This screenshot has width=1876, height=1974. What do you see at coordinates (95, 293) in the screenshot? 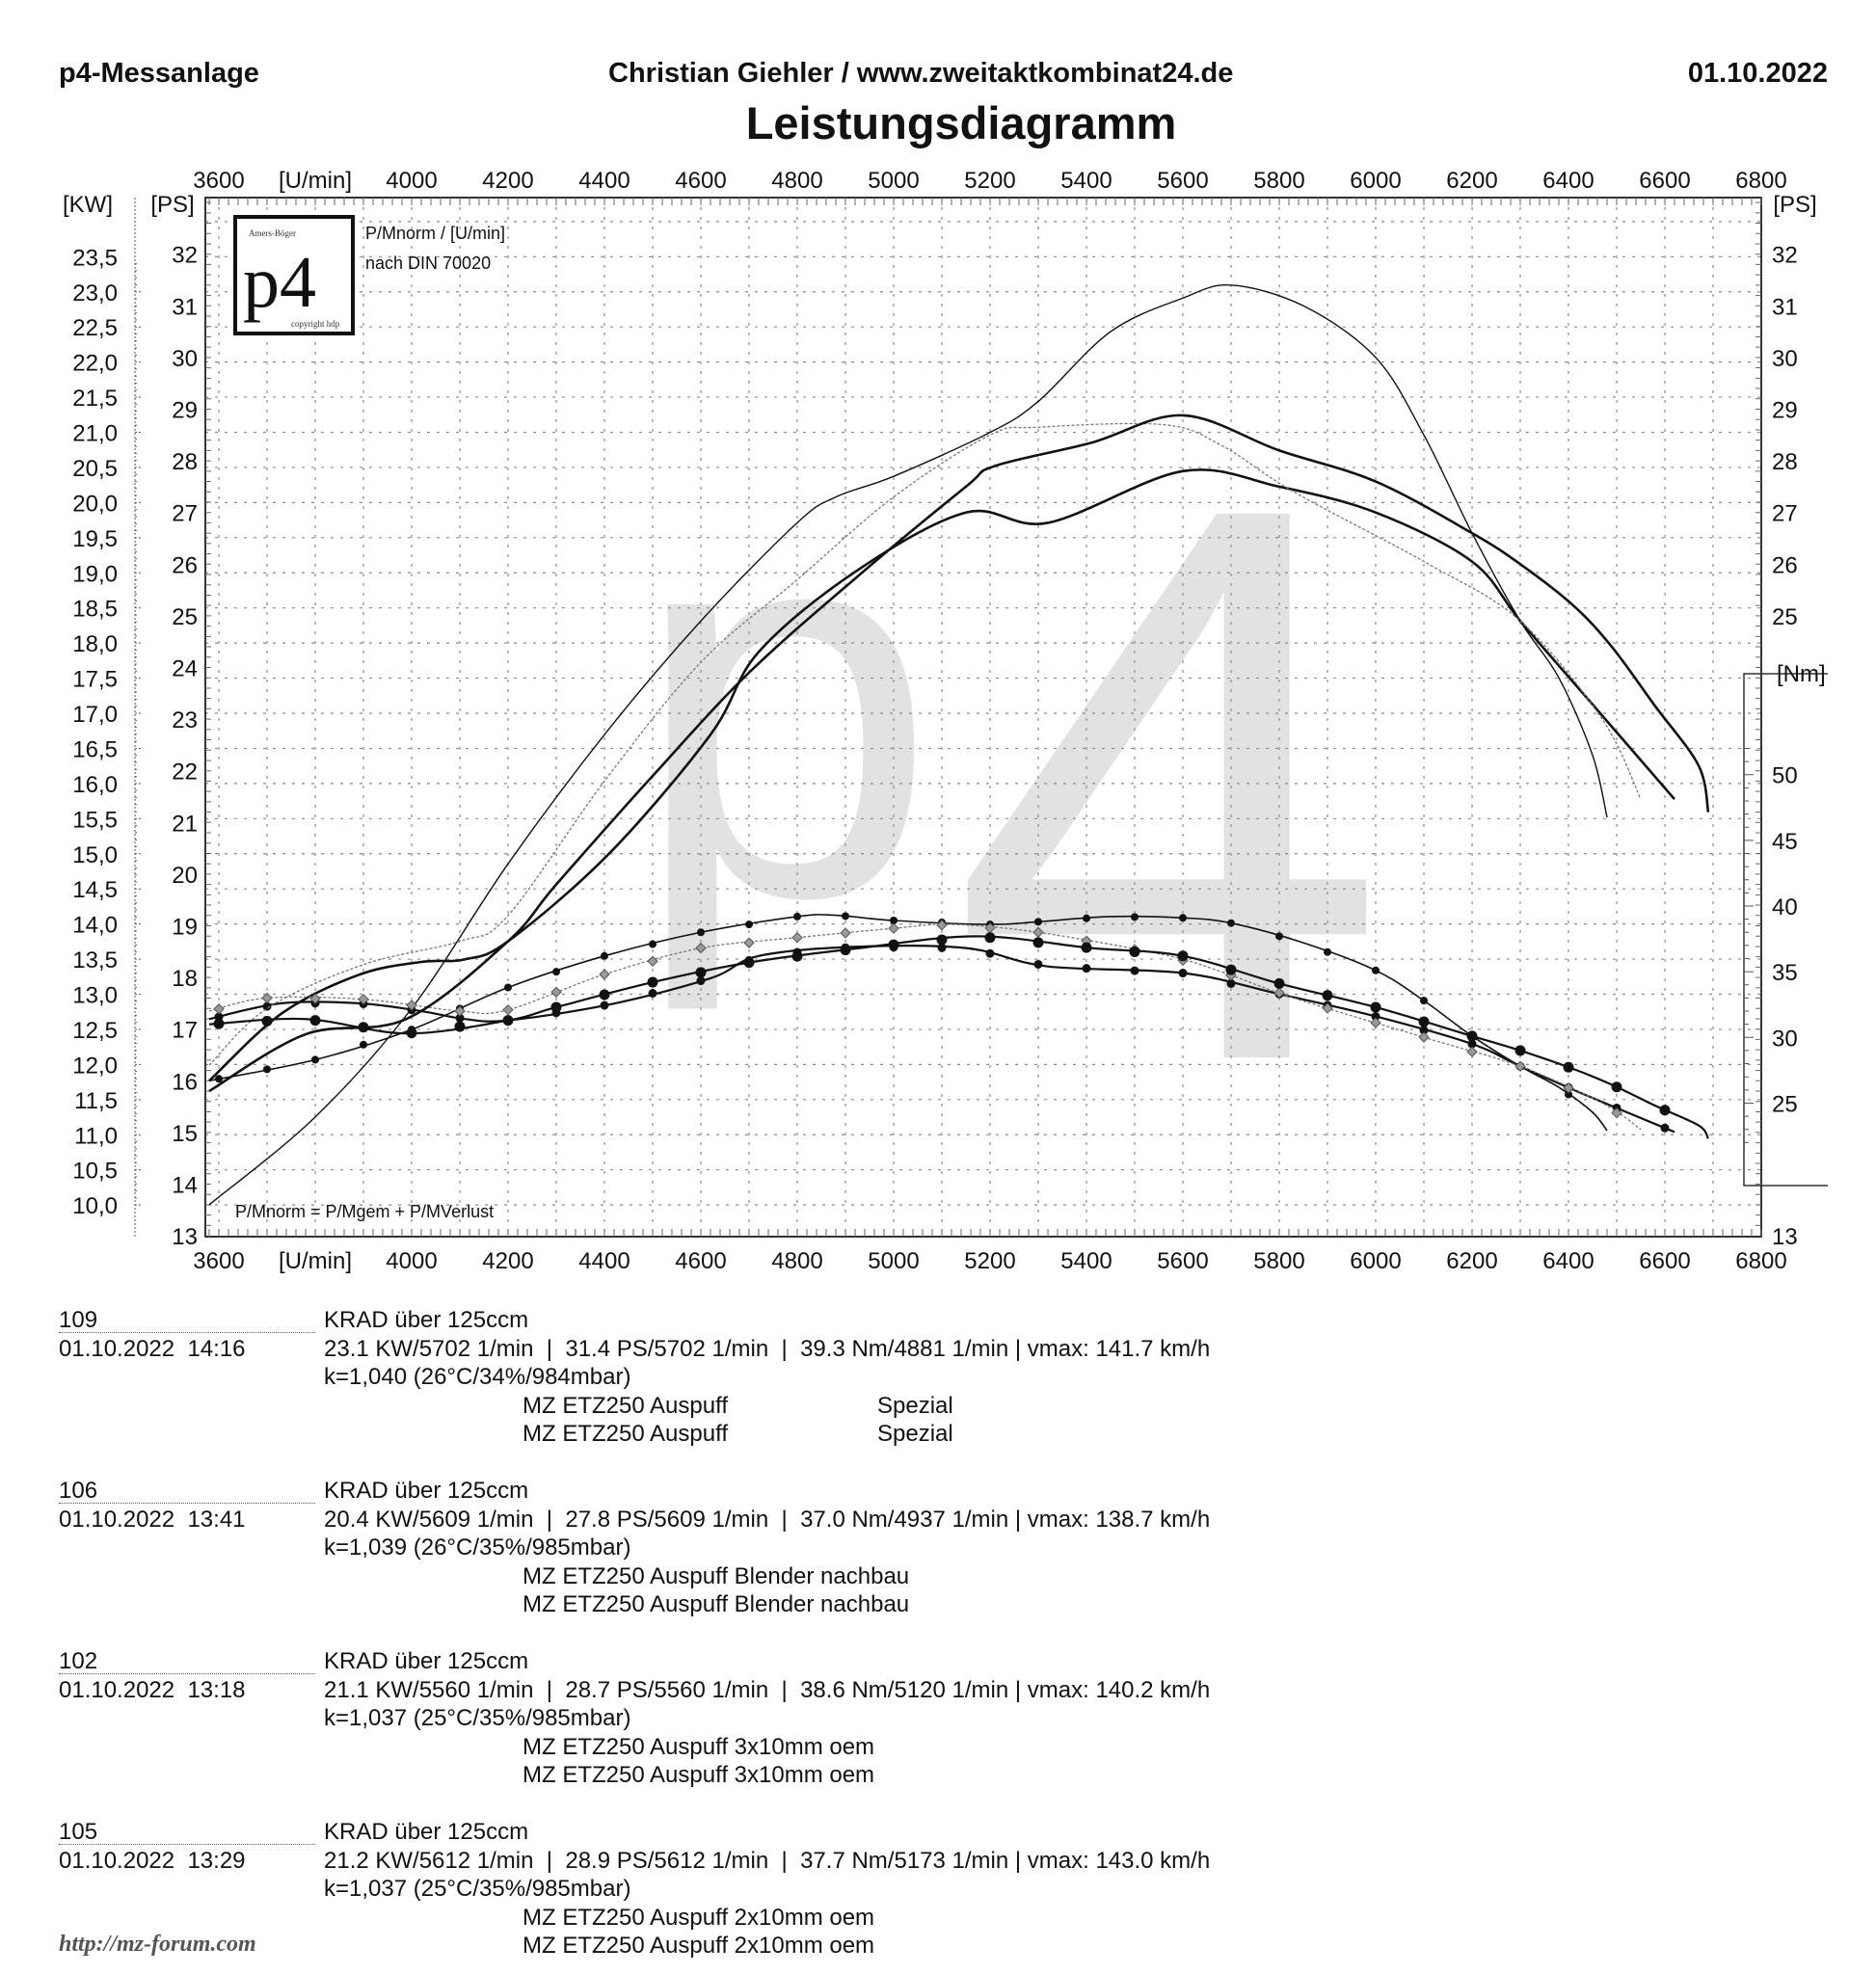
I see `kw-tick-label: 23,0` at bounding box center [95, 293].